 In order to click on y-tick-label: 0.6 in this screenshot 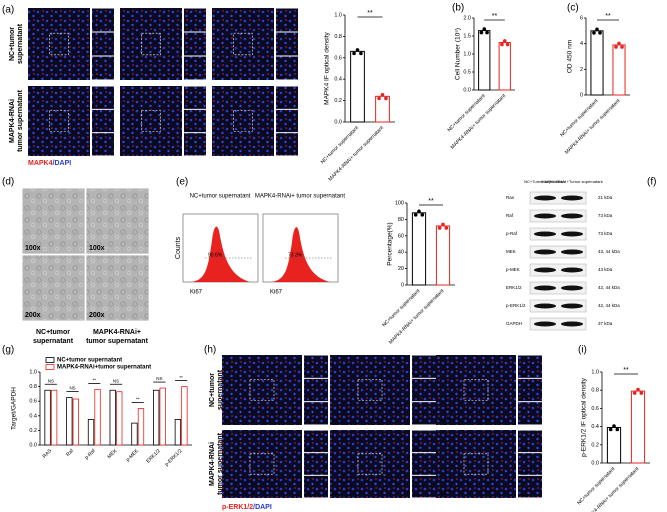, I will do `click(595, 409)`.